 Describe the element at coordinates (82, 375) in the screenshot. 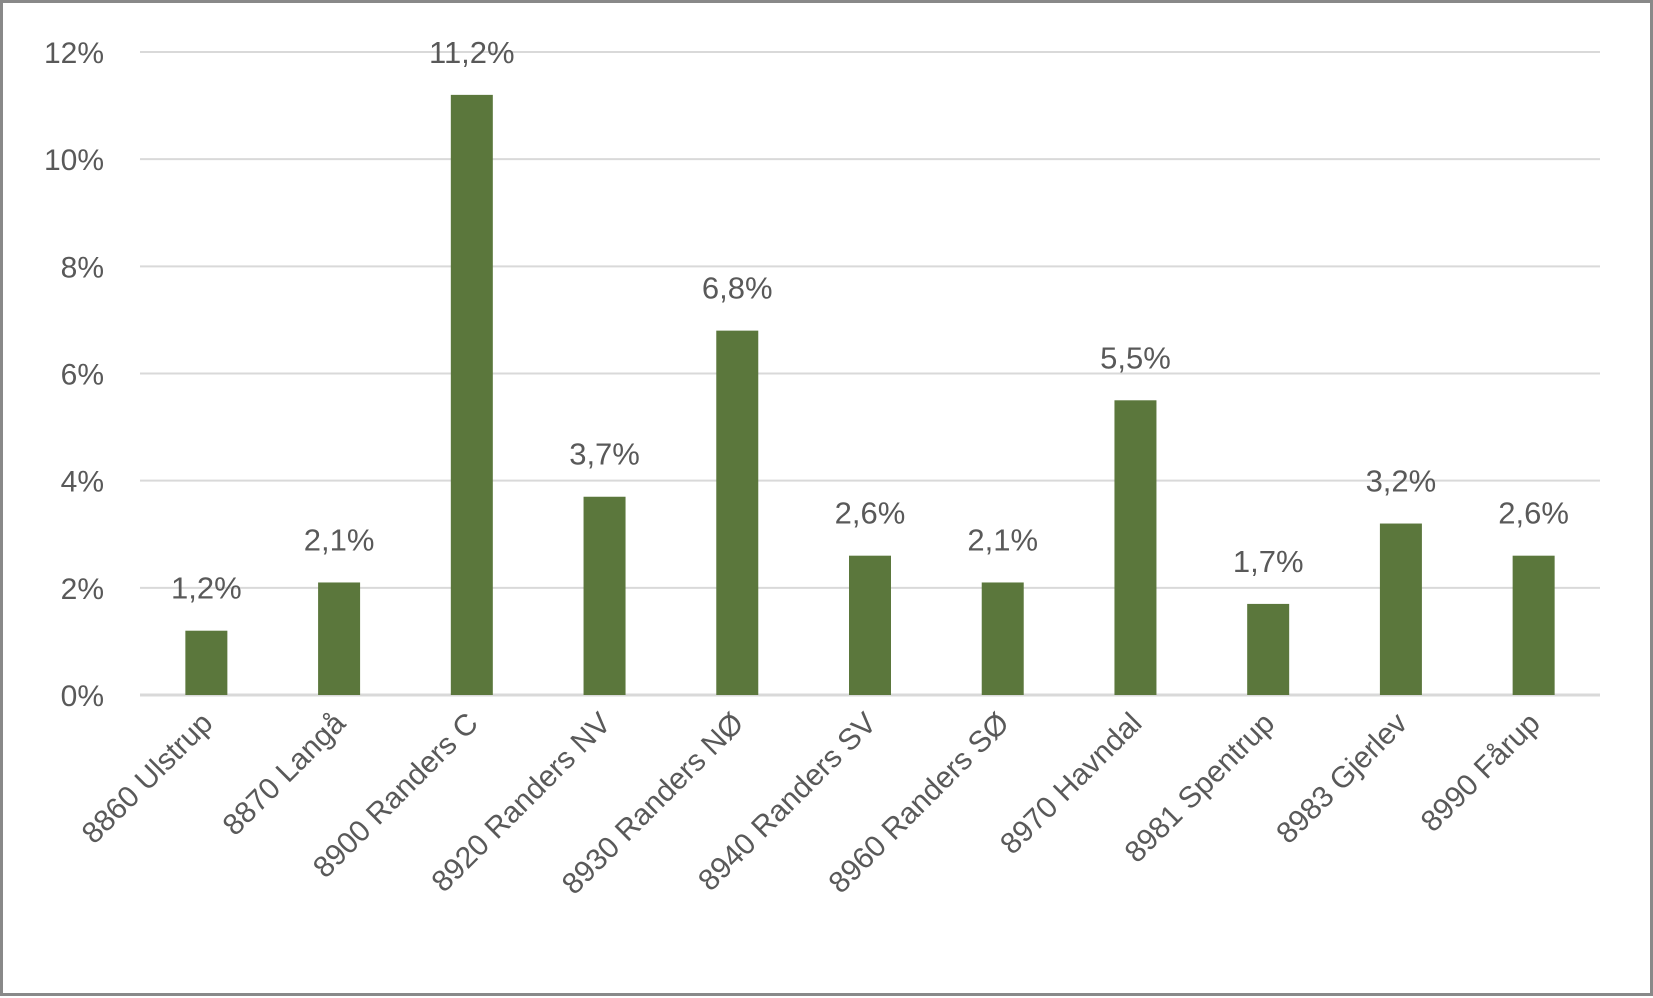

I see `y-tick-label: 6%` at that location.